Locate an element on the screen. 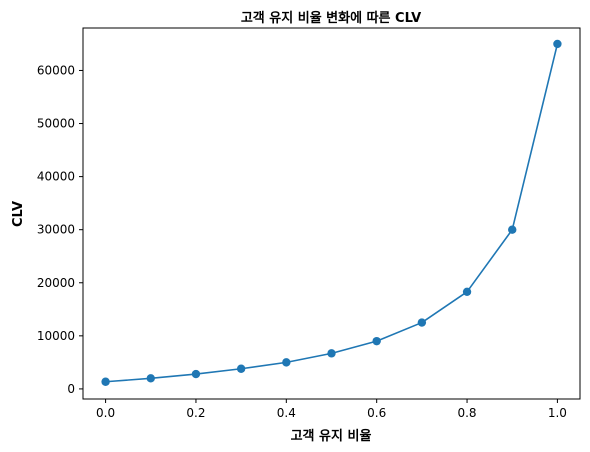  y-axis-label: CLV is located at coordinates (18, 214).